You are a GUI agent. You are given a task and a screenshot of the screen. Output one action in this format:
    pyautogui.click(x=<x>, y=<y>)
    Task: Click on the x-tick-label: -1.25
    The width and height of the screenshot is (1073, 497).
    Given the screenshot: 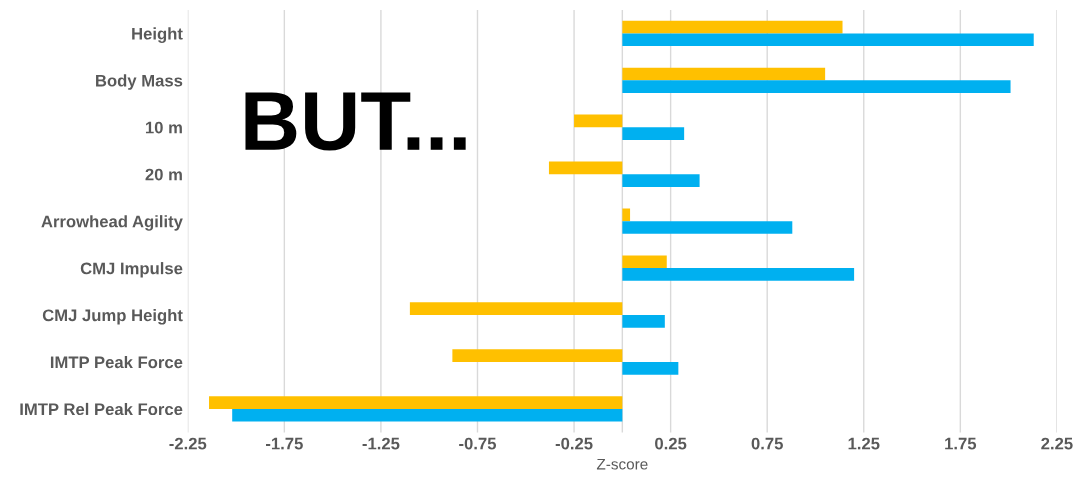 What is the action you would take?
    pyautogui.click(x=381, y=443)
    